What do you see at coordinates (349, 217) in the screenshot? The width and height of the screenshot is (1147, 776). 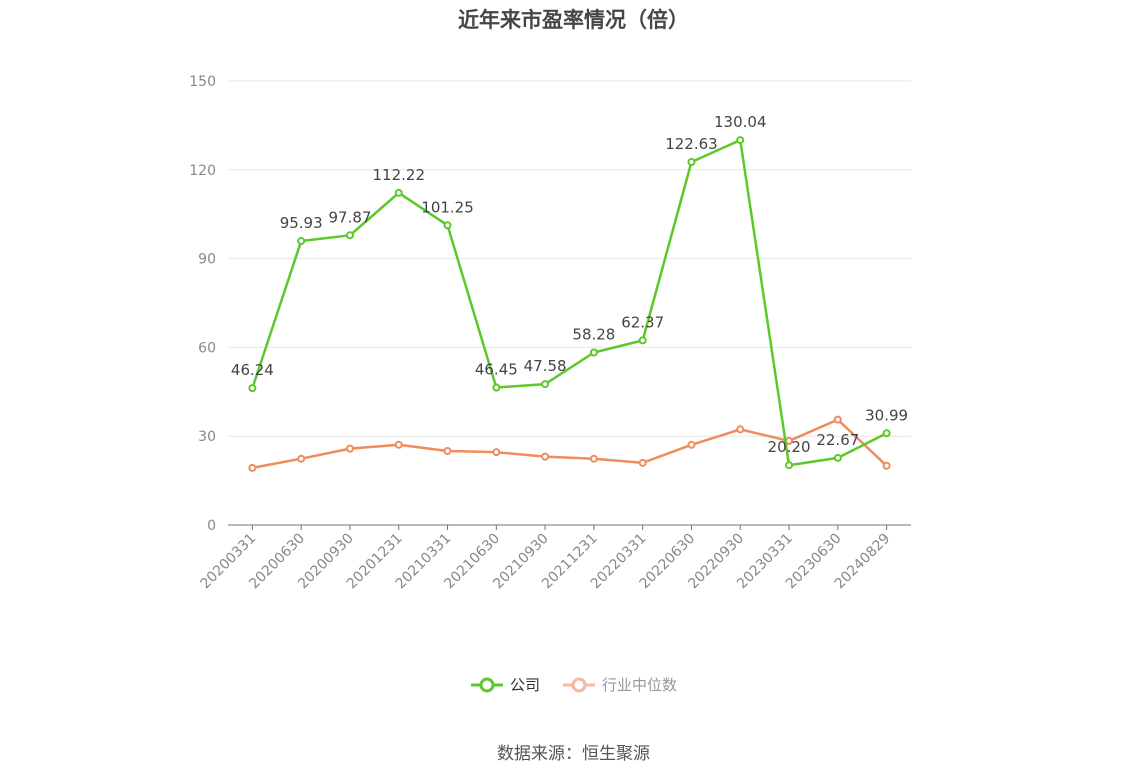 I see `company-data-label: 97.87` at bounding box center [349, 217].